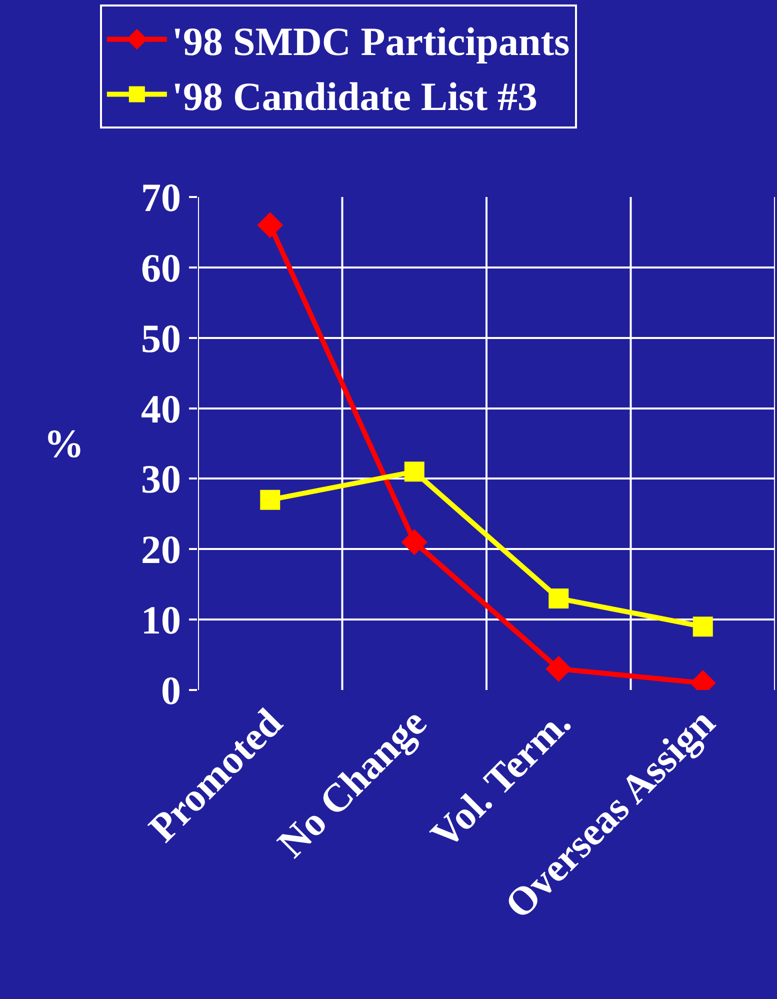 The image size is (777, 999). I want to click on y-tick-label: 50, so click(161, 338).